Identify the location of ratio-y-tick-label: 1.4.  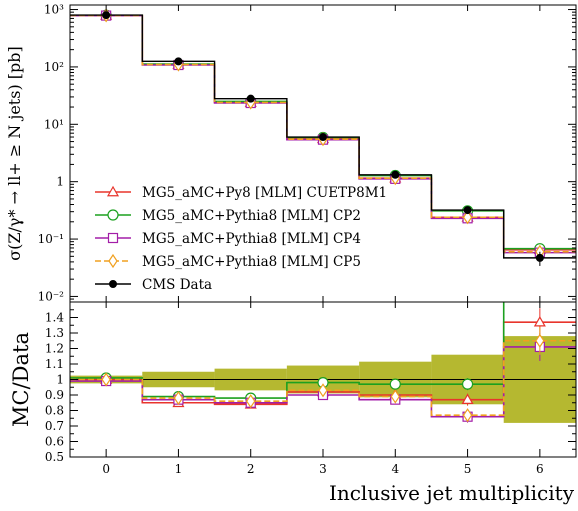
(54, 318).